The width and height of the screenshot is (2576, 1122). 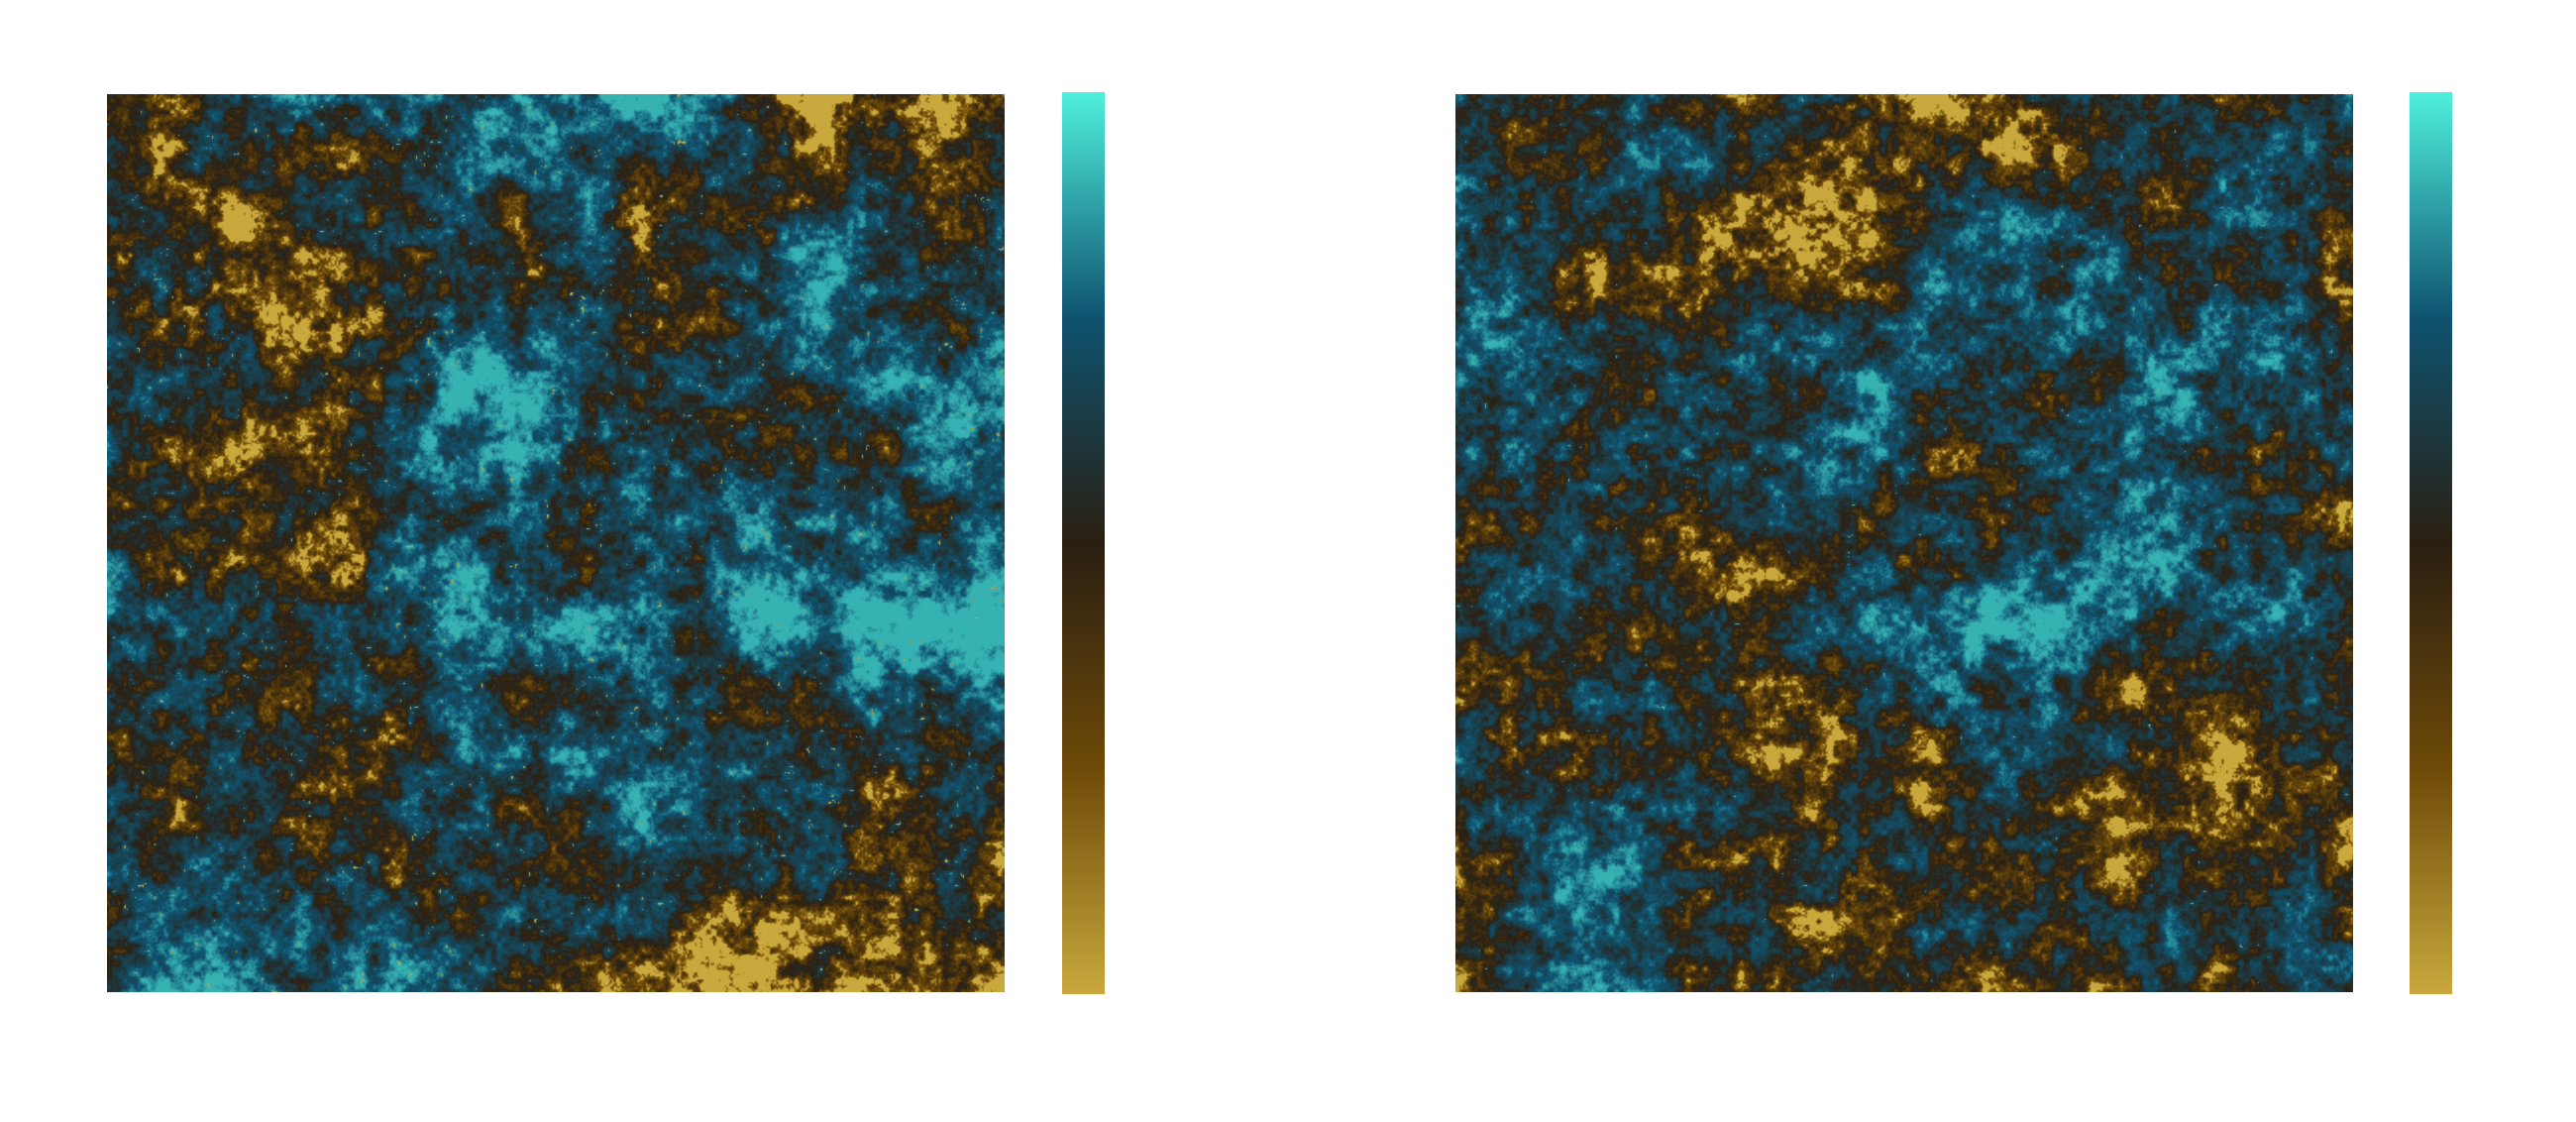 What do you see at coordinates (1083, 543) in the screenshot?
I see `colorbar-left` at bounding box center [1083, 543].